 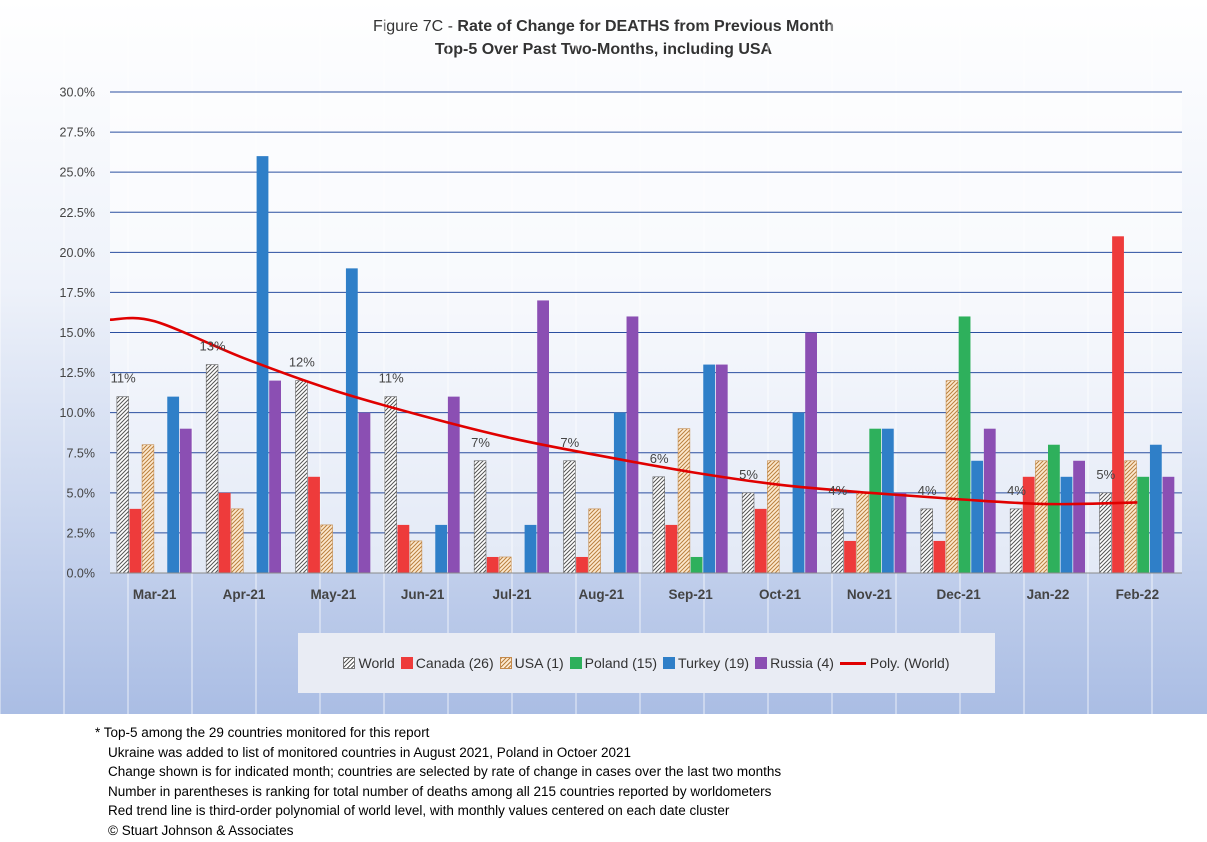 I want to click on data-label-world: 6%, so click(x=659, y=458).